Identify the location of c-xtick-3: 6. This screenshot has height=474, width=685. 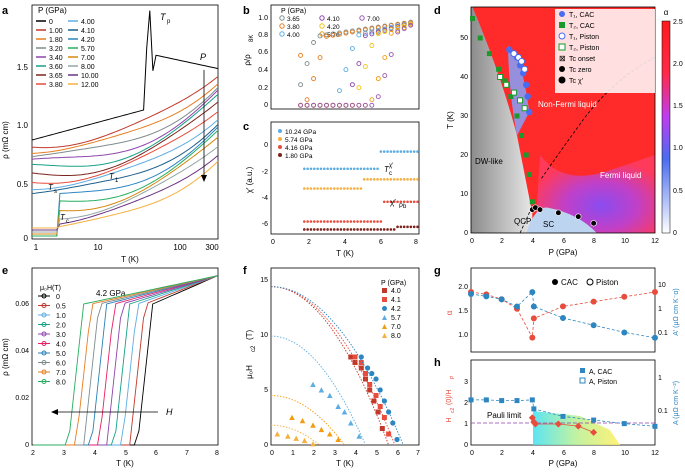
(381, 242).